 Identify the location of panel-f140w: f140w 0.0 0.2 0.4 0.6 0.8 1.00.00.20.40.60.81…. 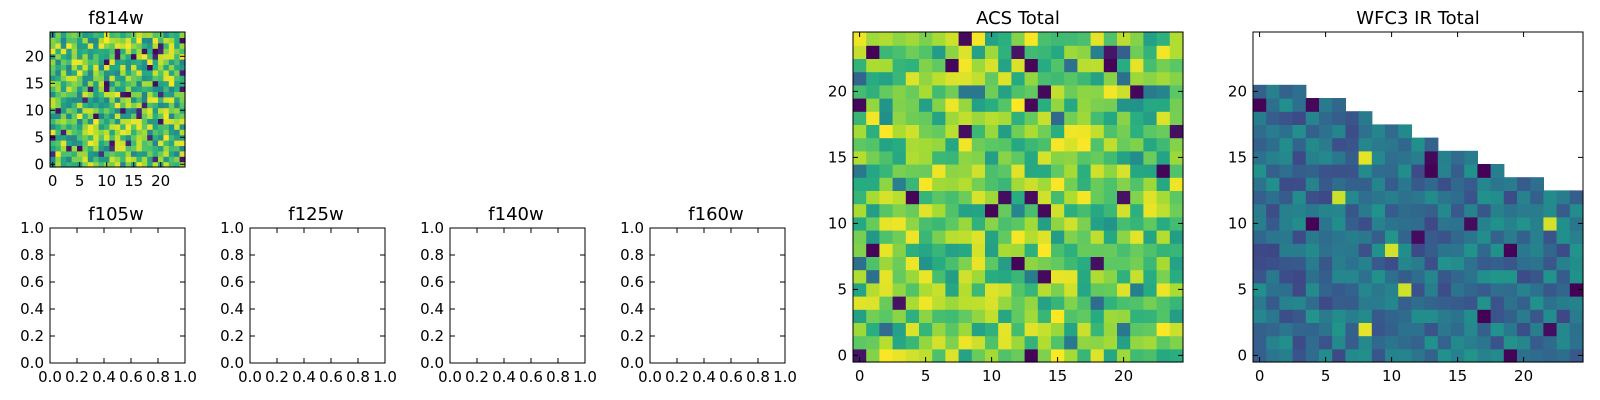
(508, 295).